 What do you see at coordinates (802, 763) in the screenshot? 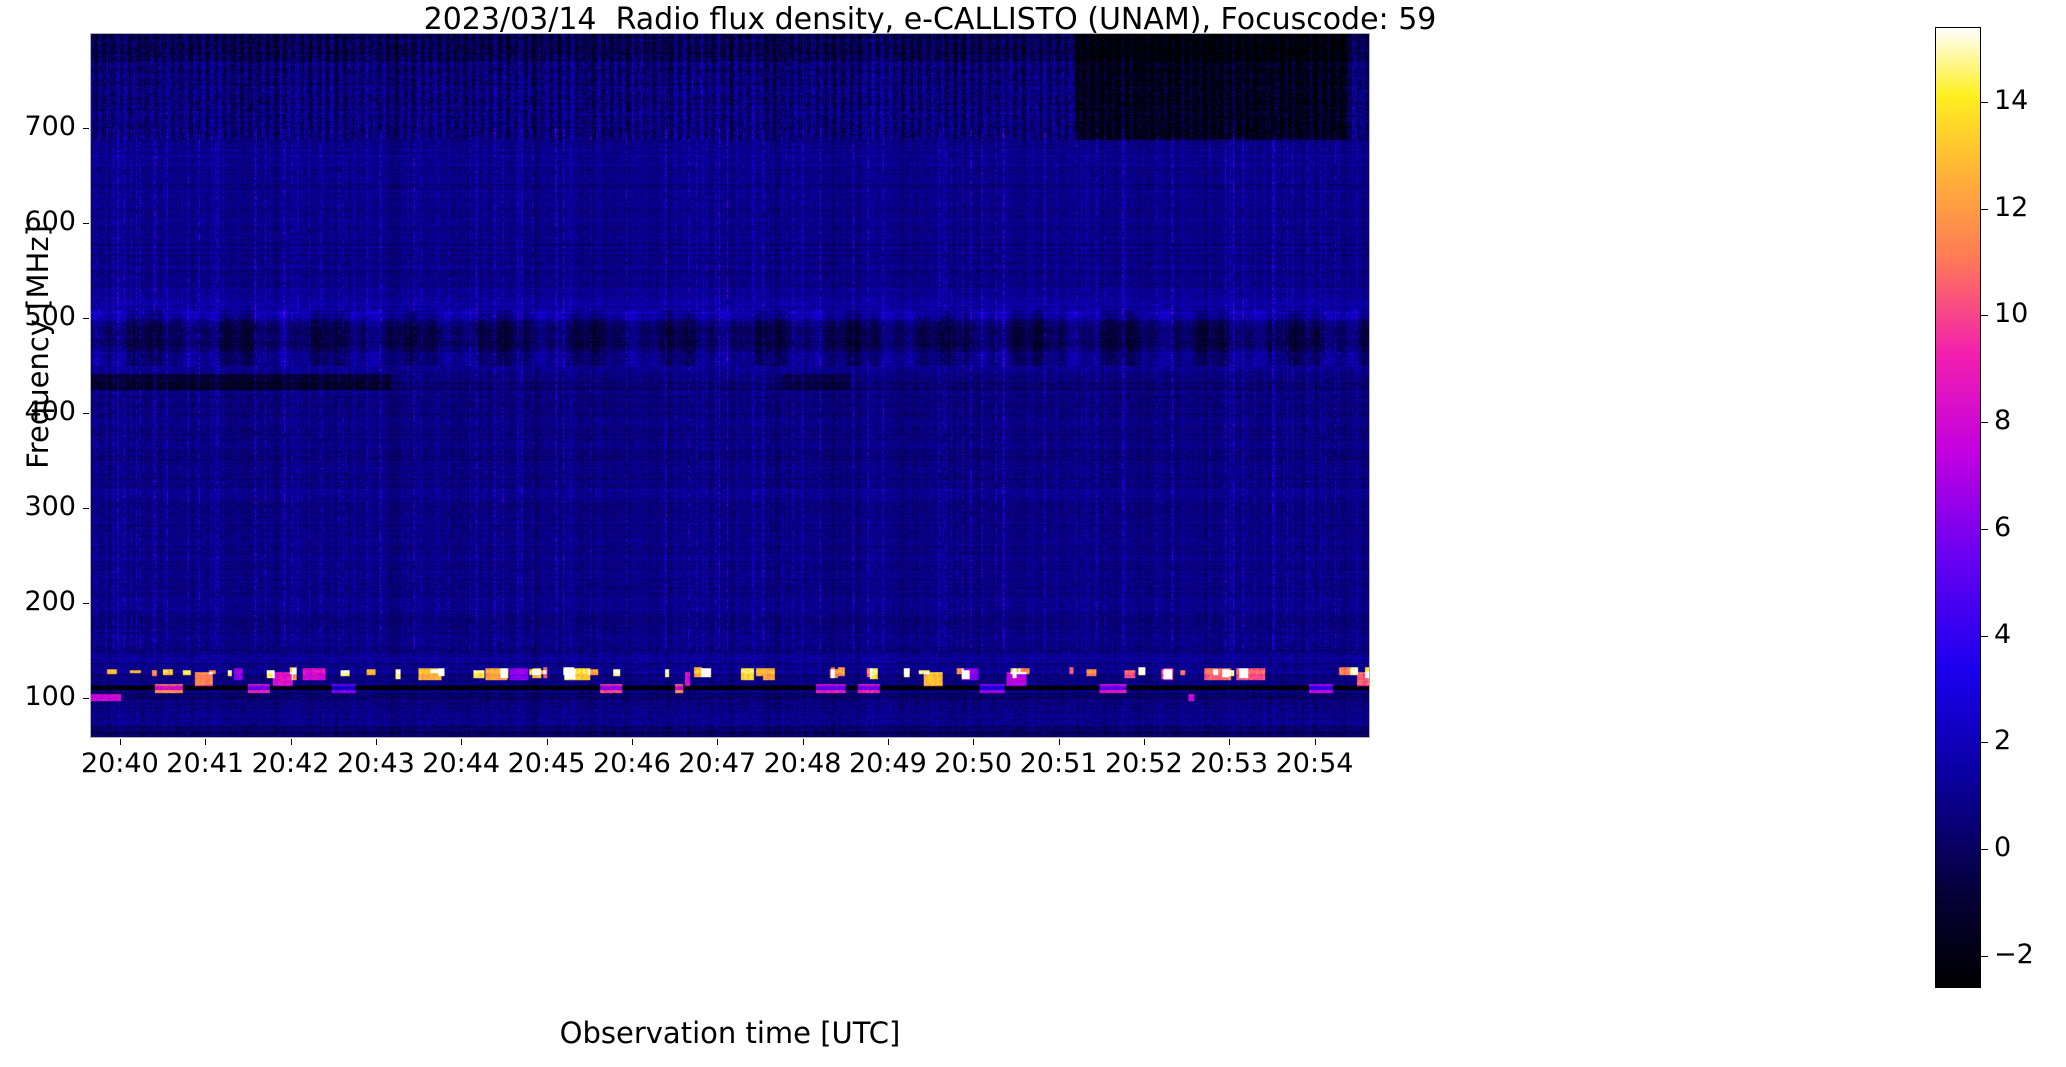
I see `x-tick-label-20-48: 20:48` at bounding box center [802, 763].